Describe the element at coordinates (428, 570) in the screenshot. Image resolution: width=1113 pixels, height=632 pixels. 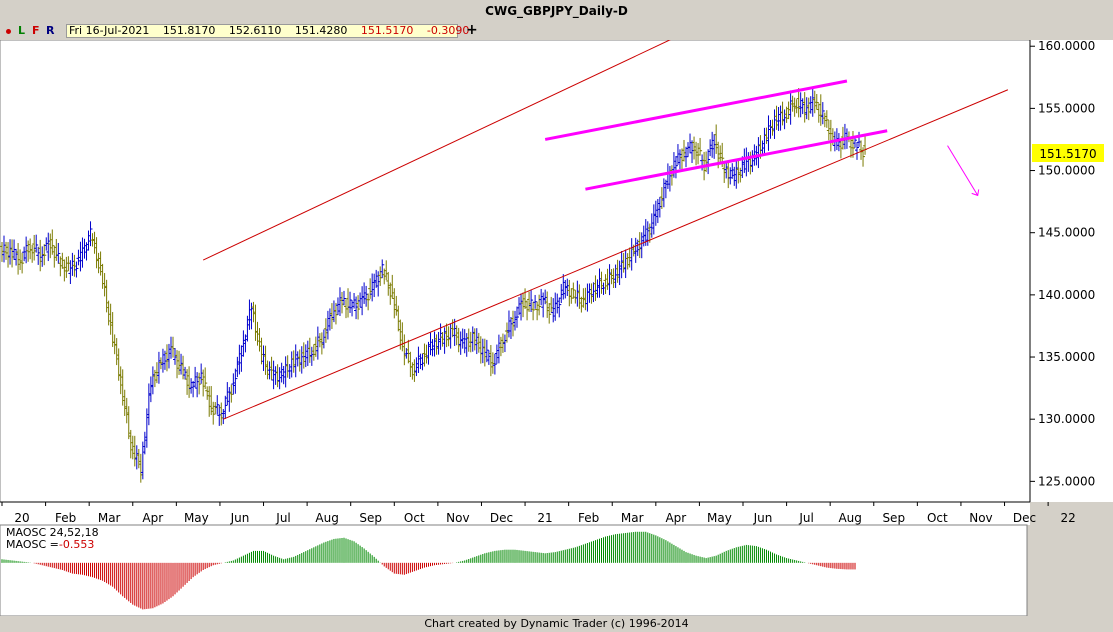
I see `oscillator-histogram` at that location.